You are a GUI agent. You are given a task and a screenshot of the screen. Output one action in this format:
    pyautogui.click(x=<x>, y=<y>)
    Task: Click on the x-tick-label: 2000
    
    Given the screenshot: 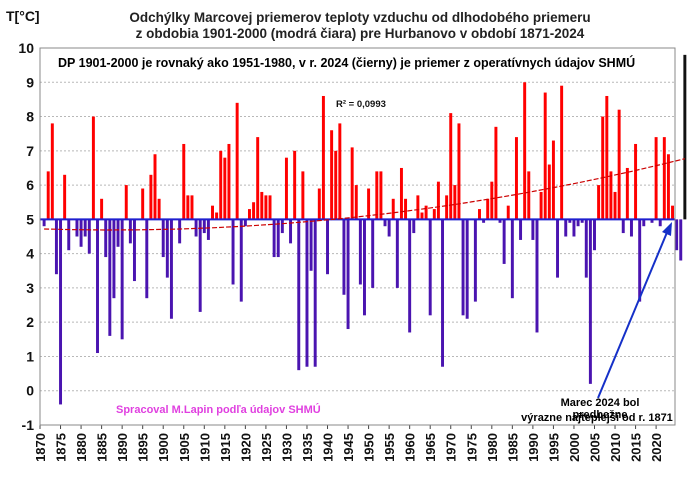 What is the action you would take?
    pyautogui.click(x=574, y=447)
    